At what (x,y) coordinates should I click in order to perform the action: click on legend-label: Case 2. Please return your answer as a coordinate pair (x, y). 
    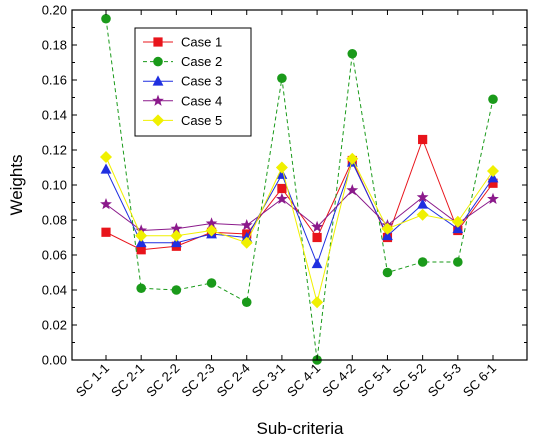
    Looking at the image, I should click on (201, 61).